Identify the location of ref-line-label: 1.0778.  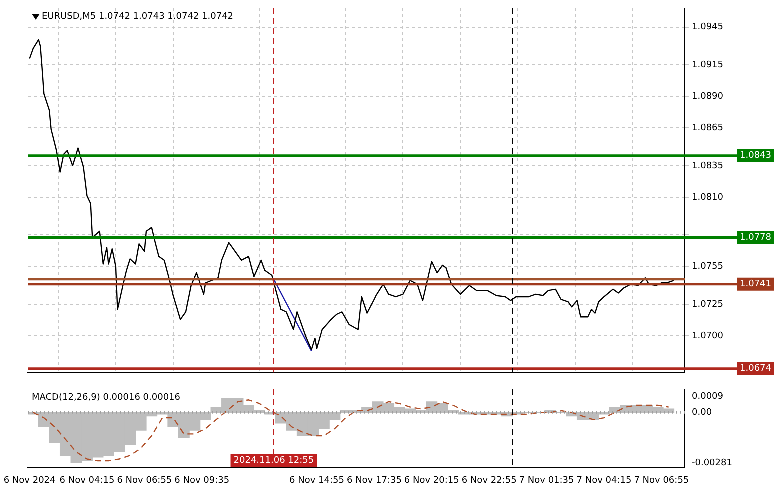
(756, 238).